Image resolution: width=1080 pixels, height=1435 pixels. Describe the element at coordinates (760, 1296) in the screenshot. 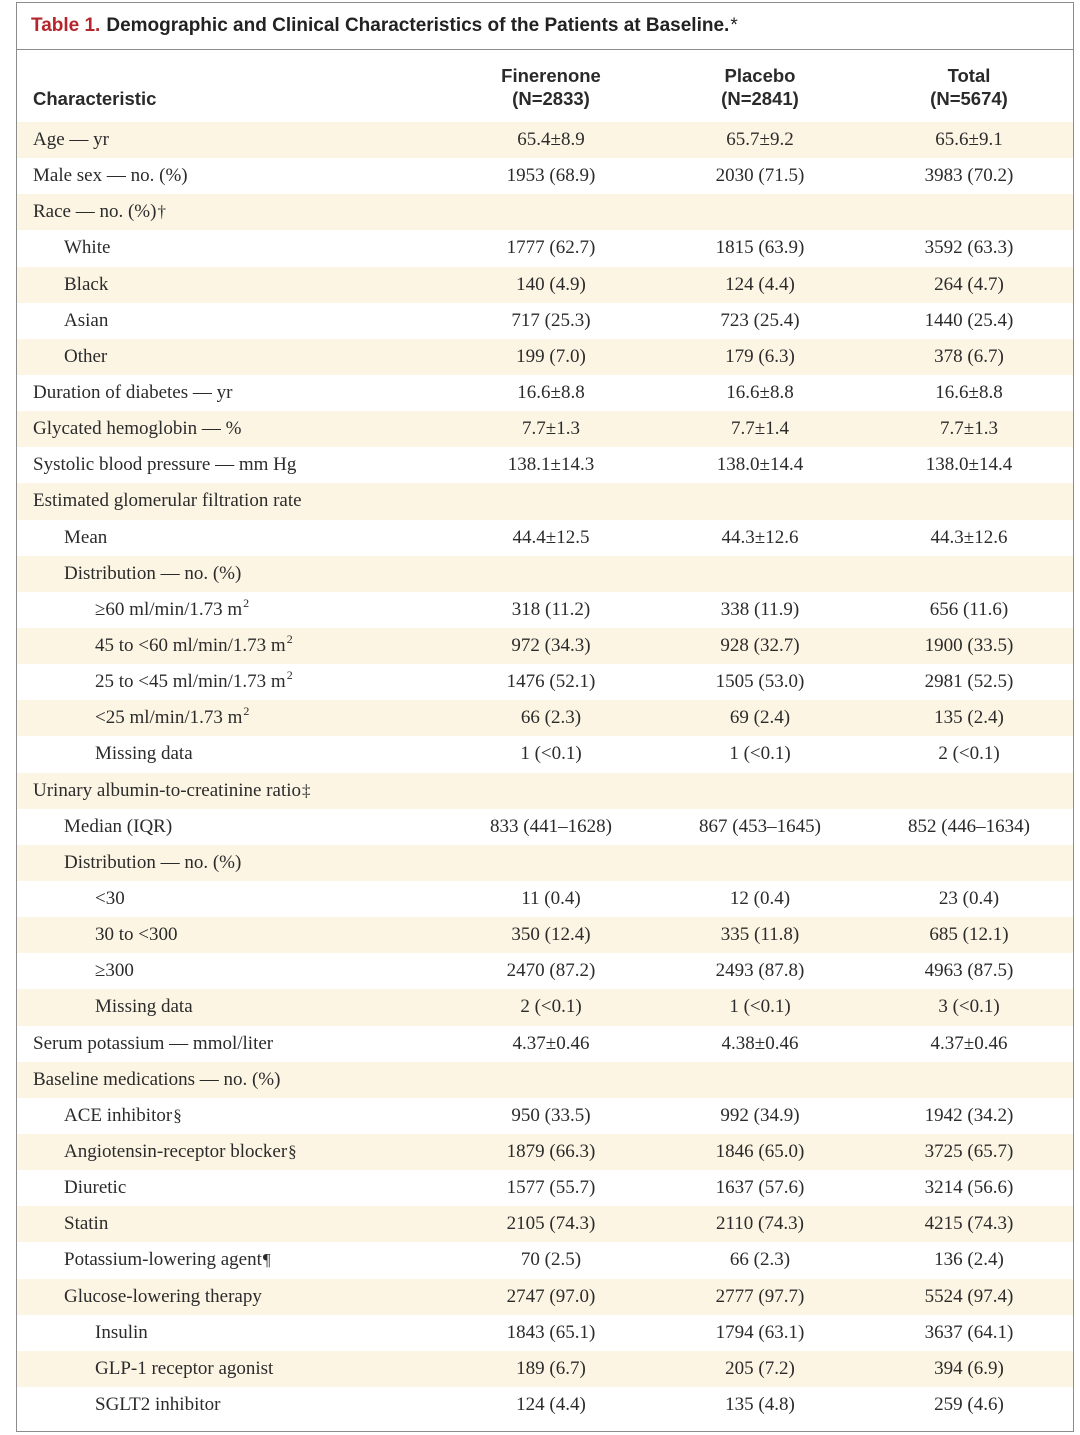

I see `placebo-cell: 2777 (97.7)` at that location.